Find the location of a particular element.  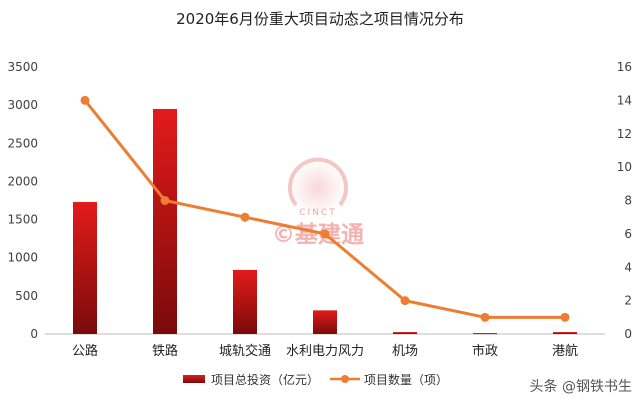

category-label: 城轨交通 is located at coordinates (245, 351).